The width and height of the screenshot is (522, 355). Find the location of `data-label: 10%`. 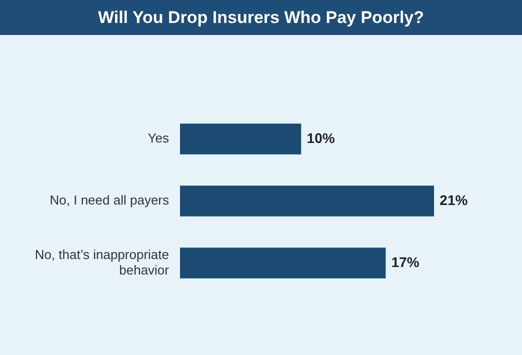

data-label: 10% is located at coordinates (321, 138).